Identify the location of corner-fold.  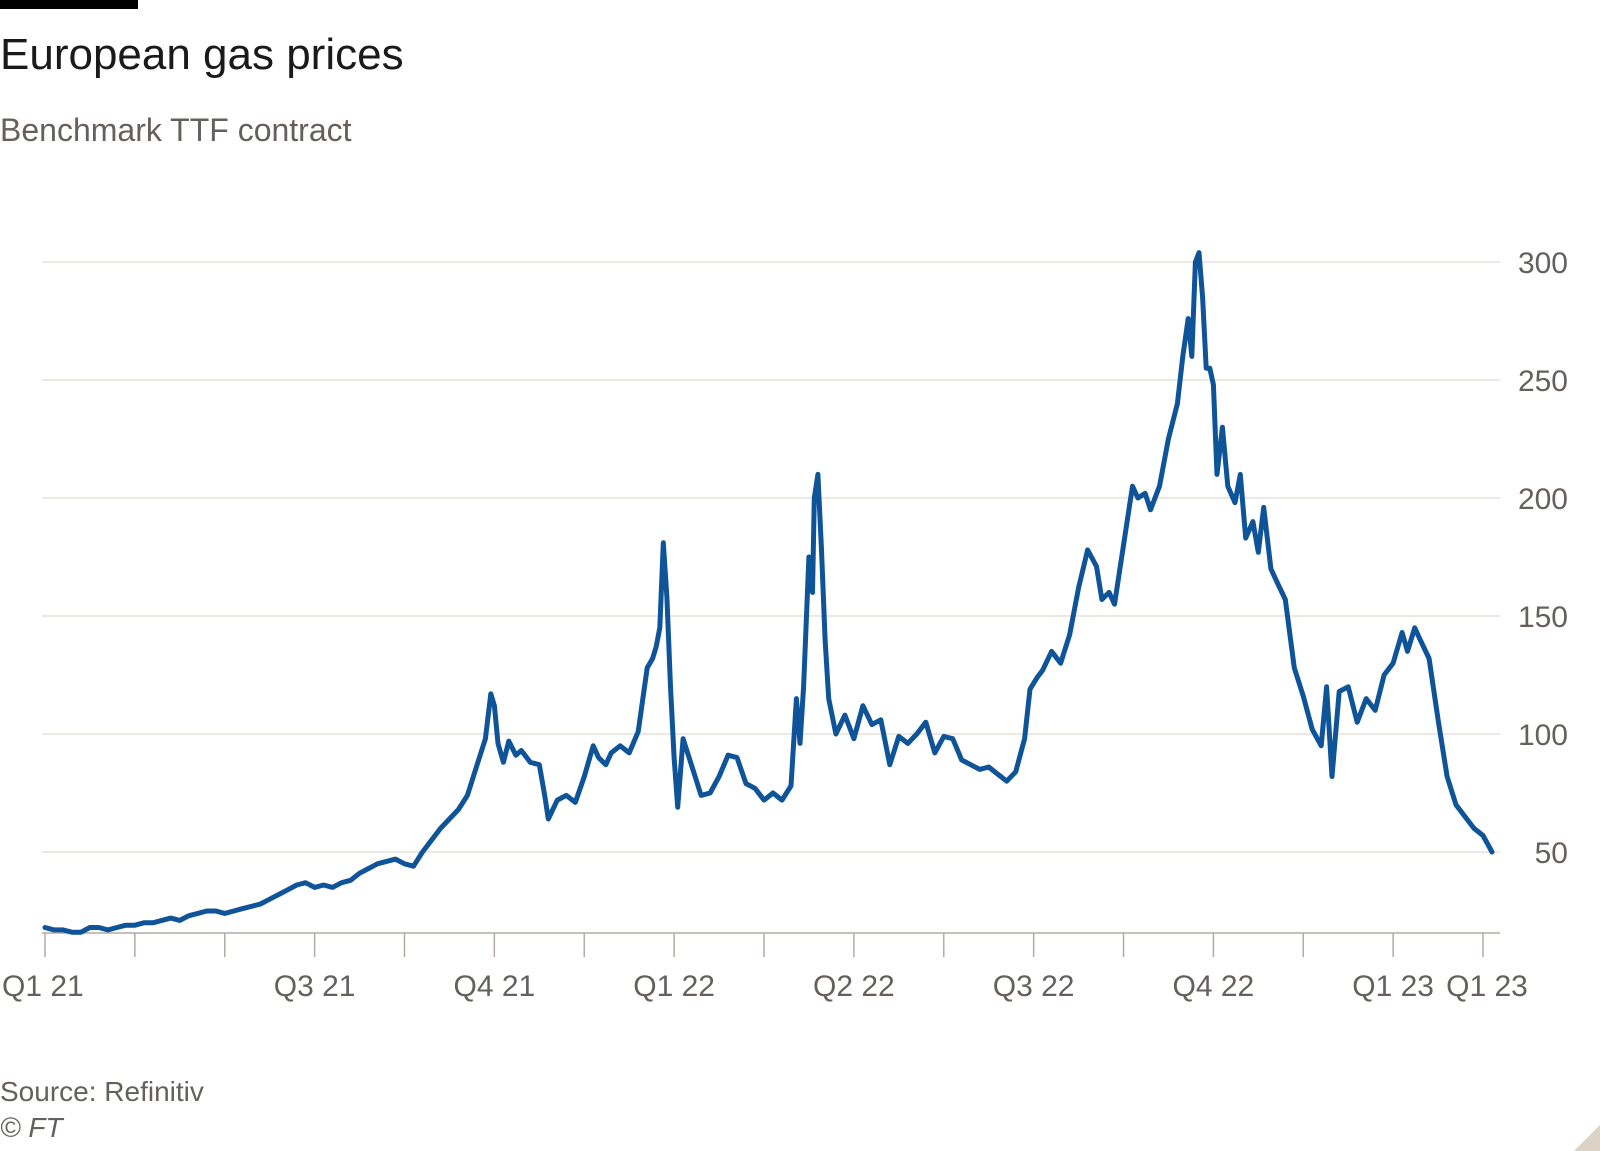
(1587, 1138).